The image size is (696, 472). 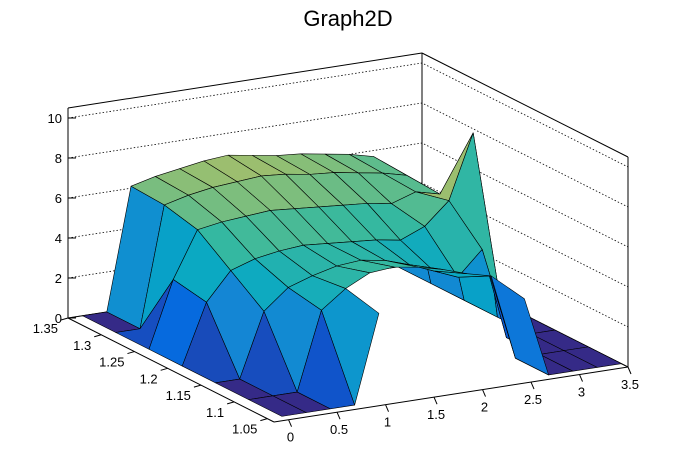 What do you see at coordinates (58, 198) in the screenshot?
I see `z-tick-label: 6` at bounding box center [58, 198].